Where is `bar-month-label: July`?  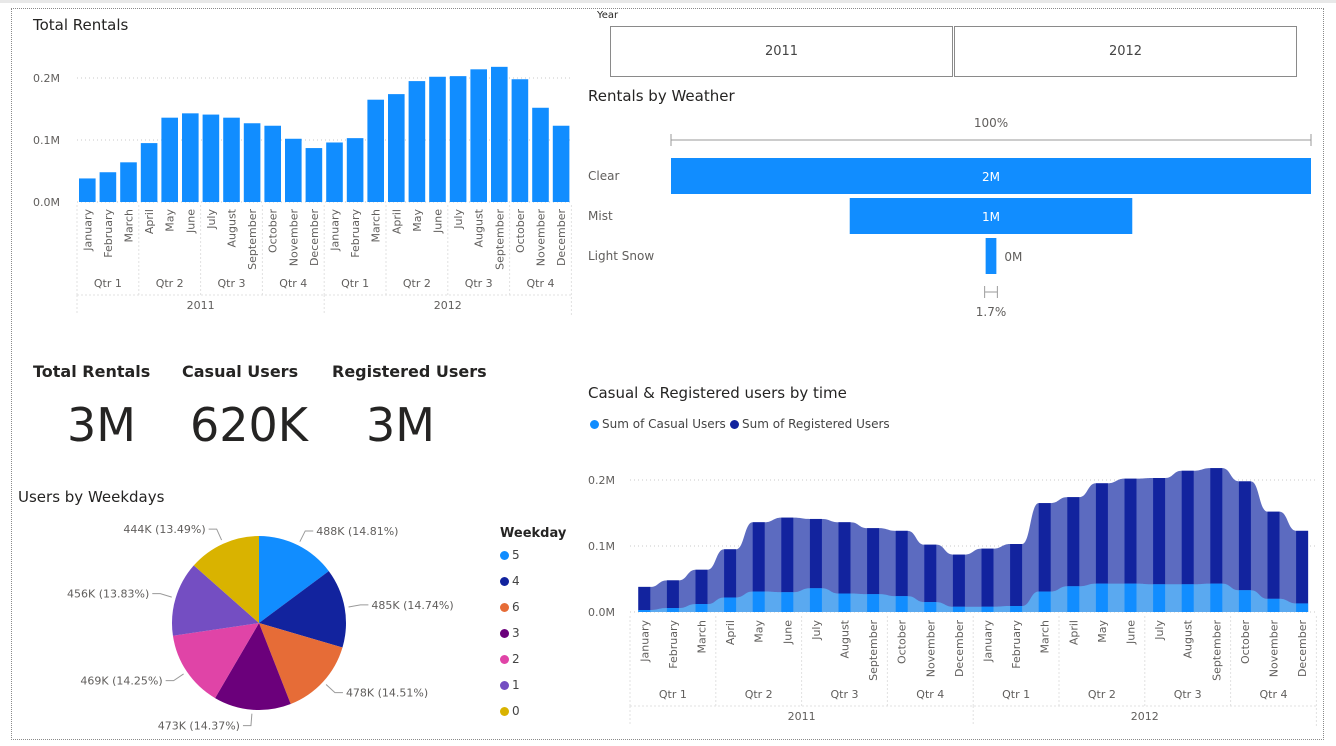 bar-month-label: July is located at coordinates (211, 219).